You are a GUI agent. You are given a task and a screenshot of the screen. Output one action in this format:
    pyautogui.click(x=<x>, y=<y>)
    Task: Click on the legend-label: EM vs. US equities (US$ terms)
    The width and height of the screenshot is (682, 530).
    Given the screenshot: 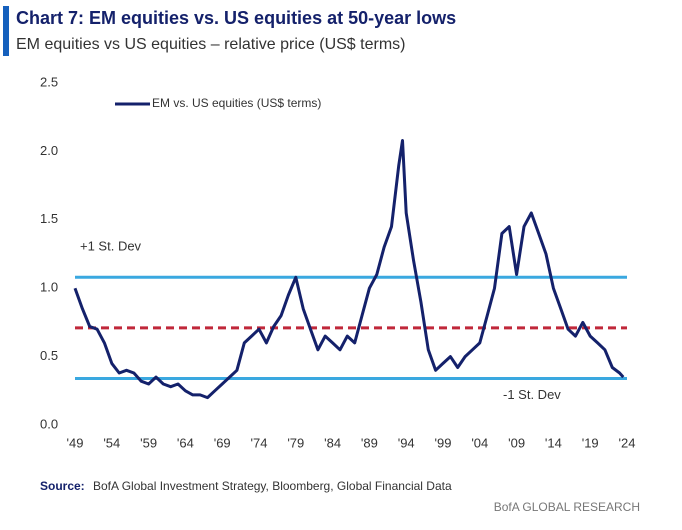 What is the action you would take?
    pyautogui.click(x=236, y=103)
    